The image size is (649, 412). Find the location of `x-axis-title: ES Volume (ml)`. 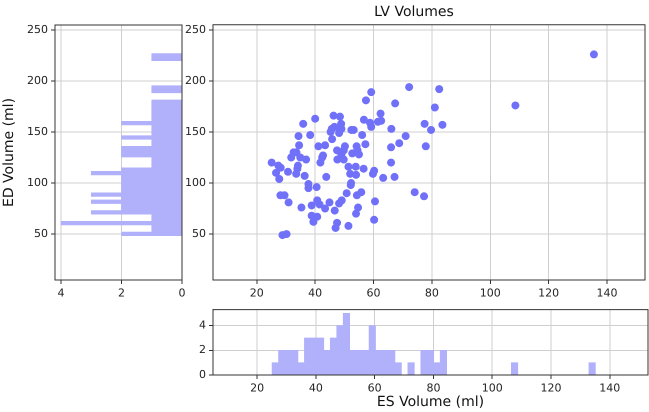

x-axis-title: ES Volume (ml) is located at coordinates (430, 402).